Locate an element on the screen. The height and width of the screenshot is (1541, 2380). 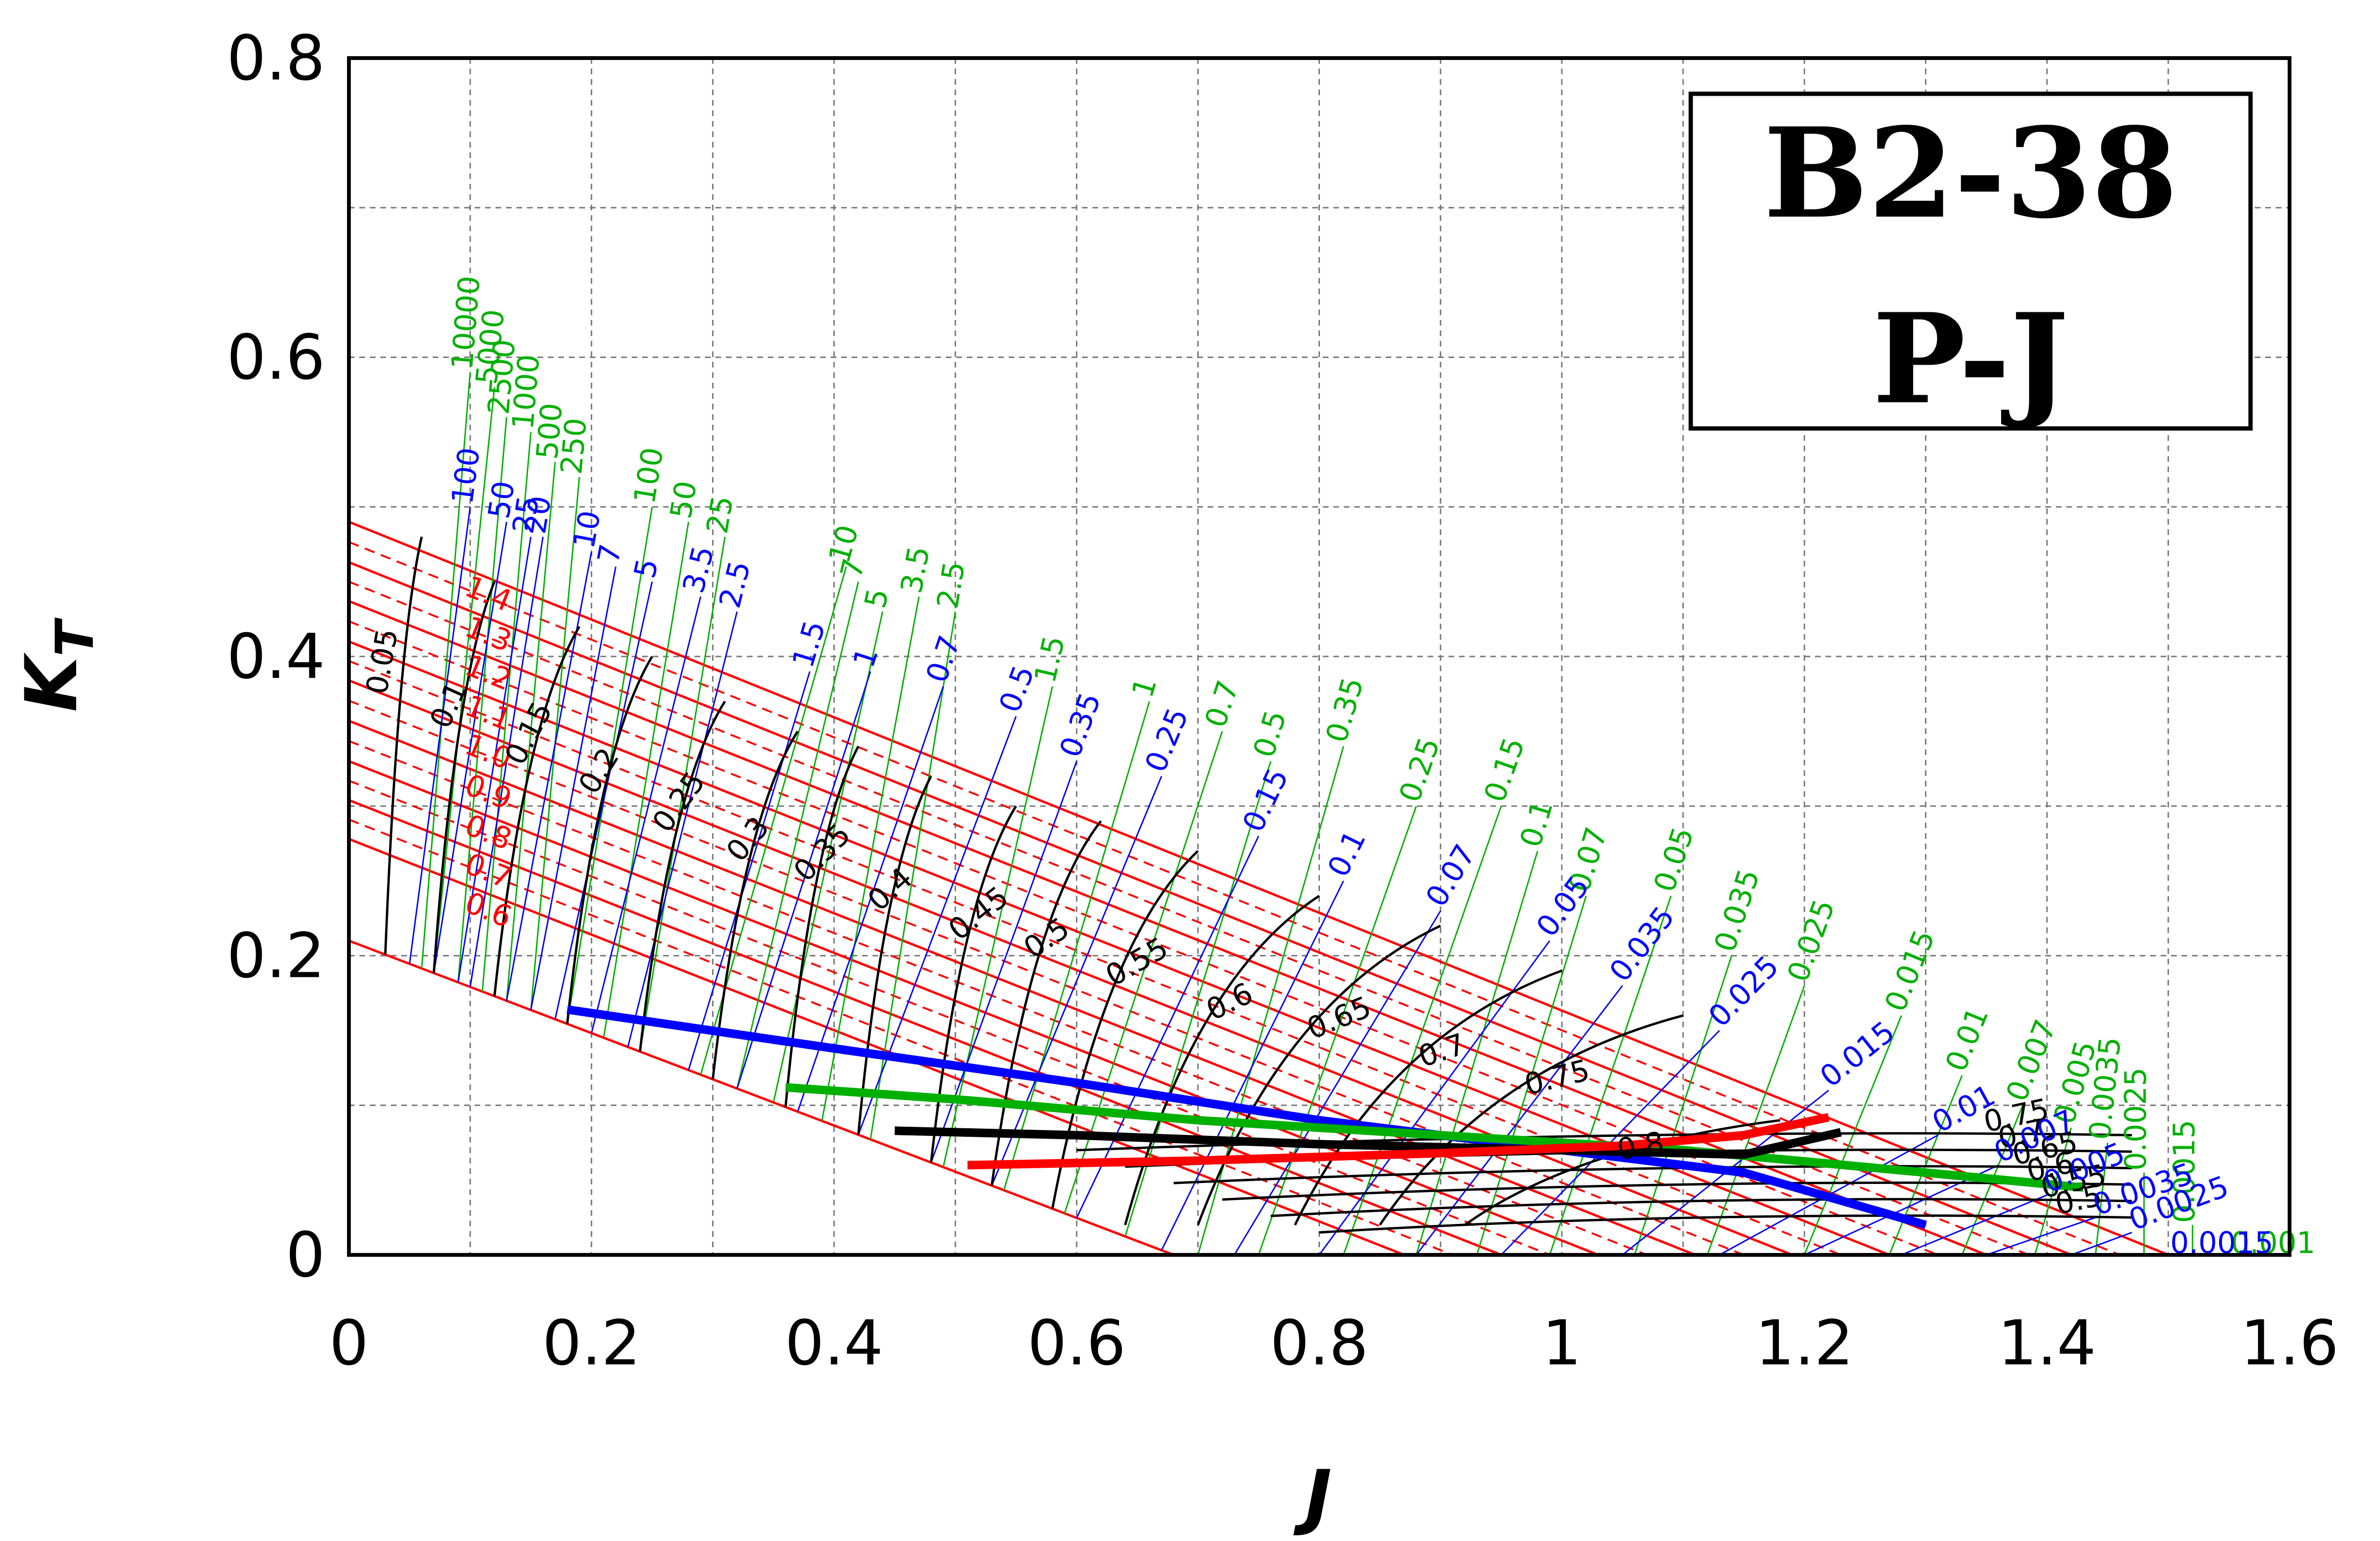
info-box: B2-38 P-J is located at coordinates (1970, 261).